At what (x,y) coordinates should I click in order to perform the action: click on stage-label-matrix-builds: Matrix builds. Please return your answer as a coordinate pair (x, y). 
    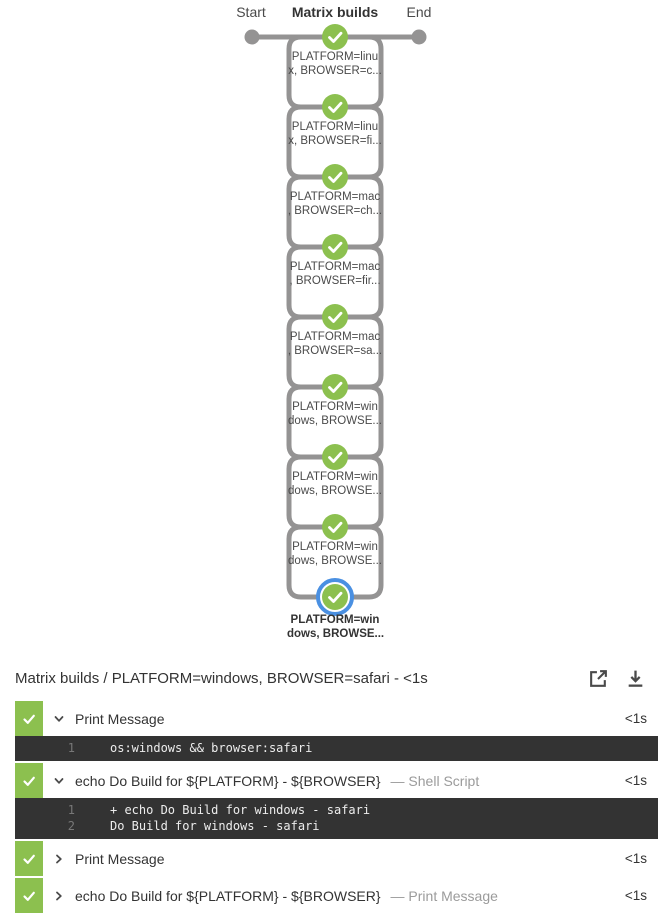
    Looking at the image, I should click on (335, 12).